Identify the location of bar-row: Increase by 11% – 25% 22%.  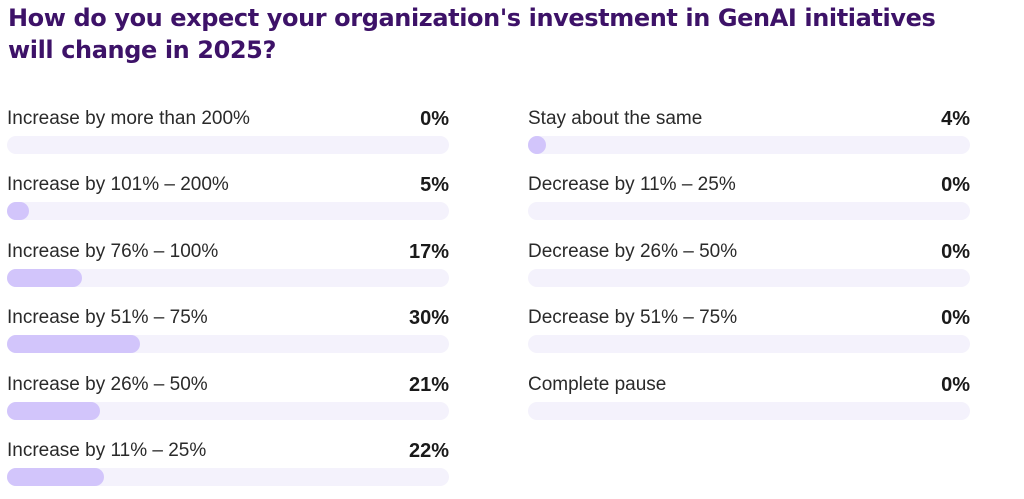
(228, 462).